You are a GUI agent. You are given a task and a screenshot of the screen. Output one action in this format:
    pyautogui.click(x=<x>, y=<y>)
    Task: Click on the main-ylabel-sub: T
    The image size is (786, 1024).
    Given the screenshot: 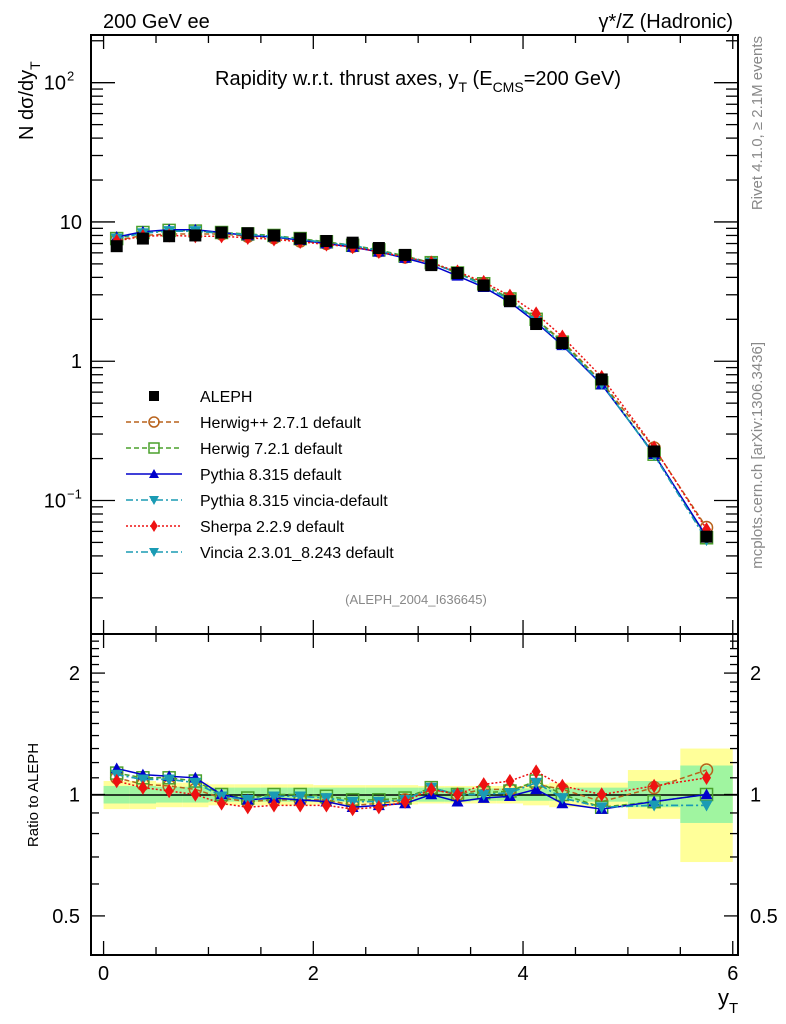 What is the action you would take?
    pyautogui.click(x=35, y=65)
    